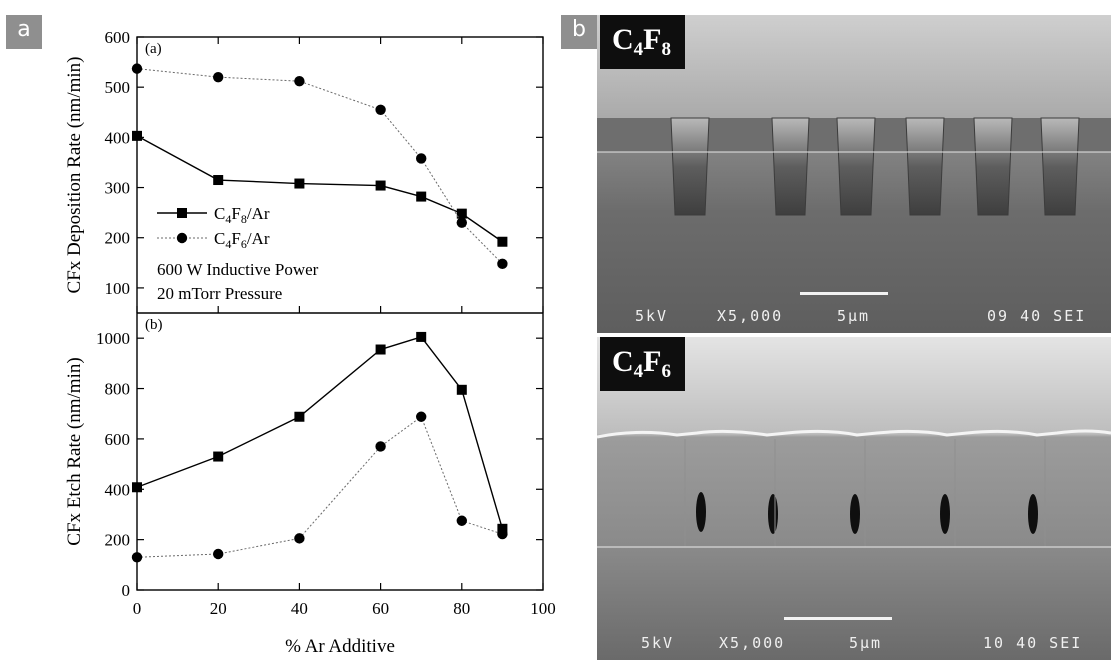 Image resolution: width=1111 pixels, height=660 pixels. I want to click on y-tick-label: 100, so click(118, 288).